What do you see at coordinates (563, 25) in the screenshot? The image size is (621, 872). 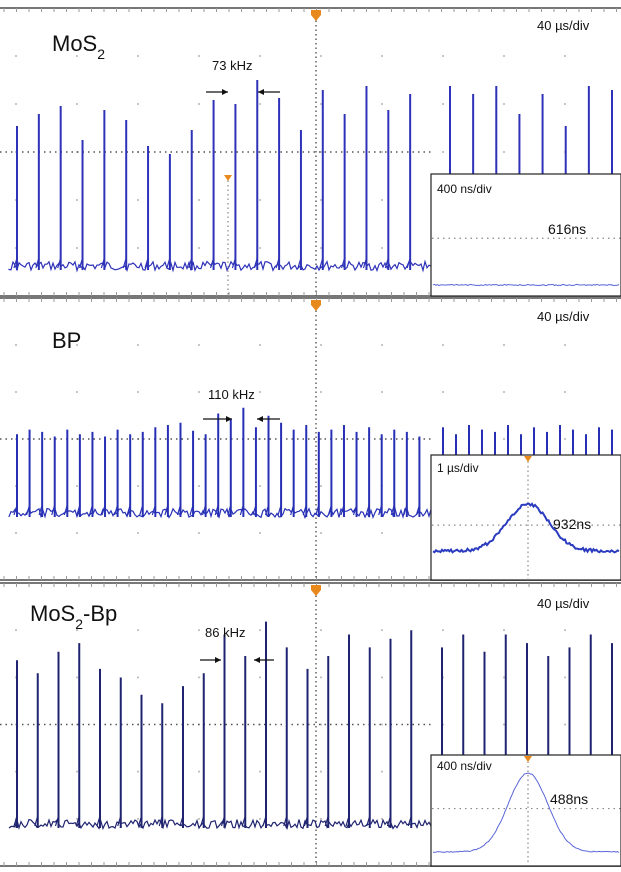 I see `timebase-label-mos2: 40 µs/div` at bounding box center [563, 25].